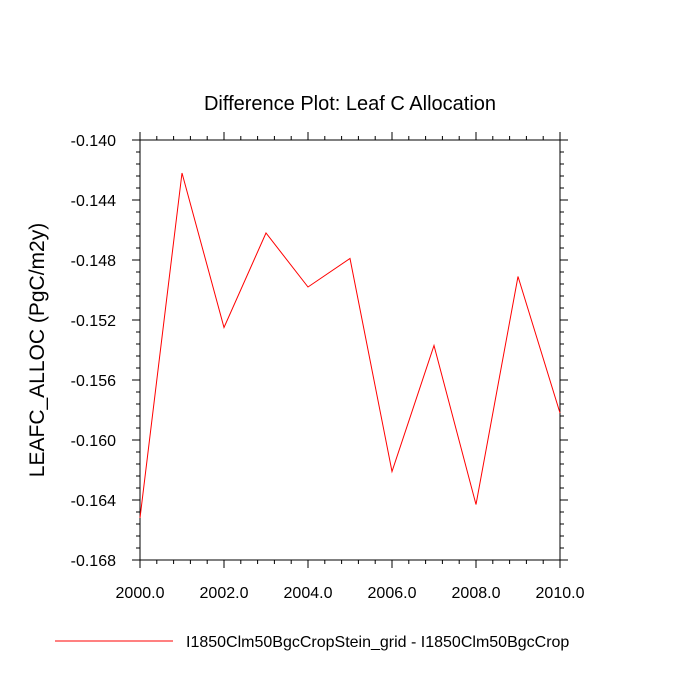 The image size is (700, 700). What do you see at coordinates (93, 201) in the screenshot?
I see `y-tick-label: -0.144` at bounding box center [93, 201].